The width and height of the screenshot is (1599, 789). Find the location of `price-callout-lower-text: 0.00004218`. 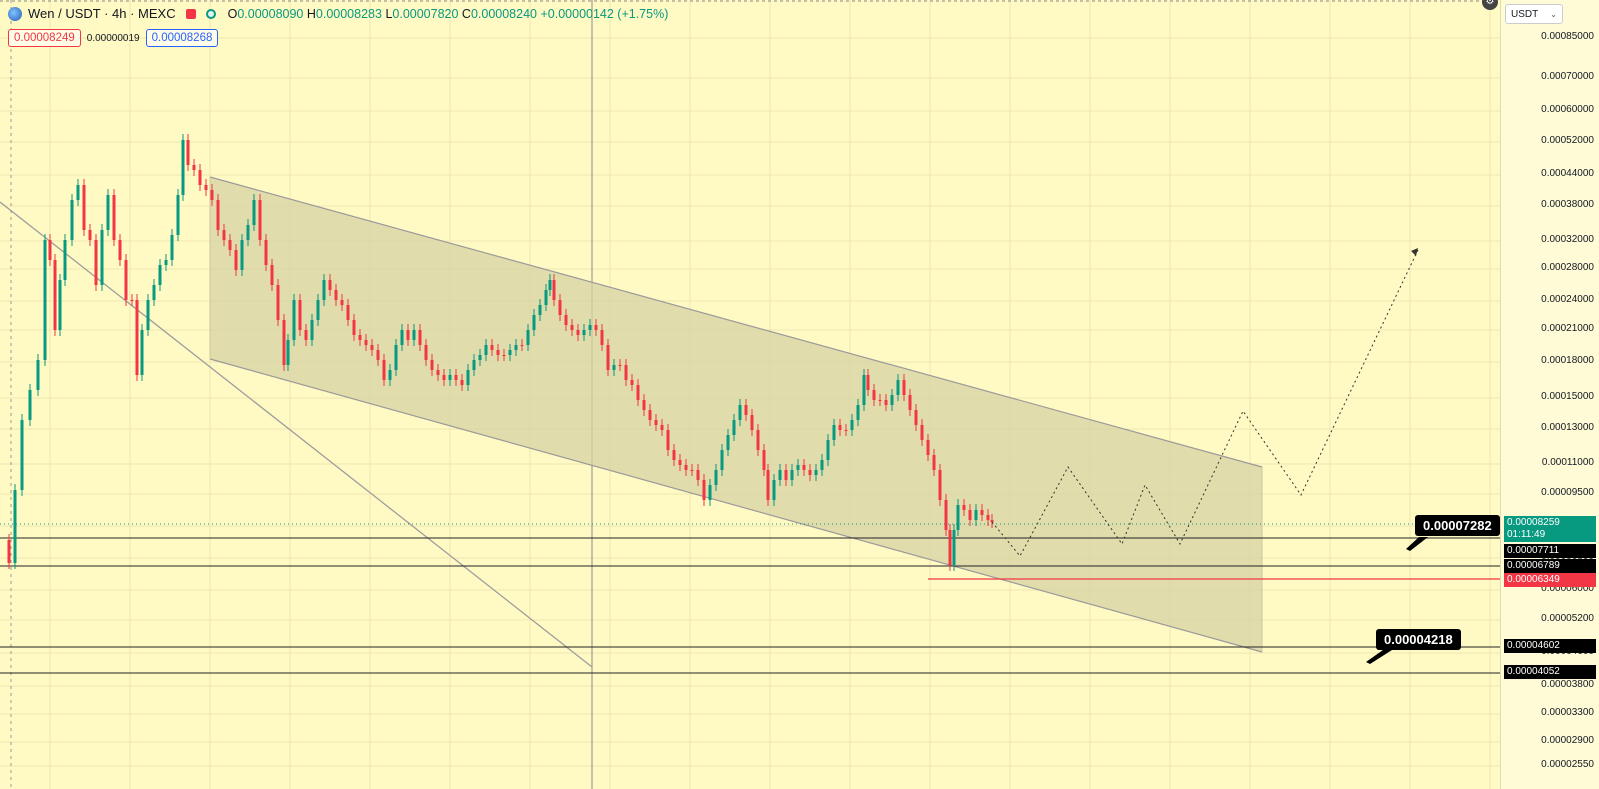

price-callout-lower-text: 0.00004218 is located at coordinates (1418, 639).